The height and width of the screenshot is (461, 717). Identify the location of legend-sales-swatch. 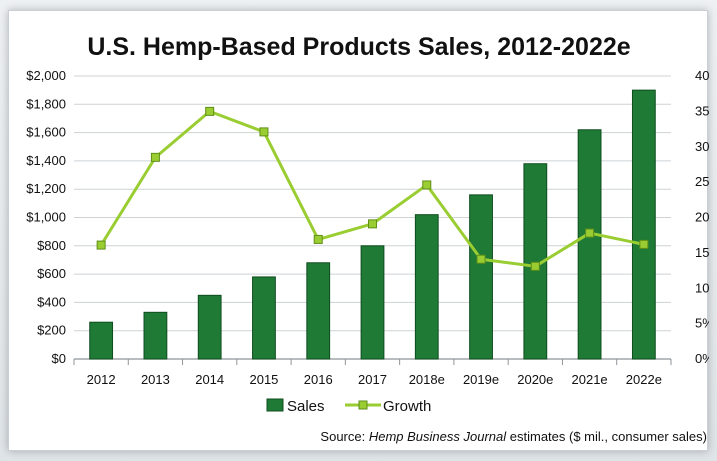
(275, 405).